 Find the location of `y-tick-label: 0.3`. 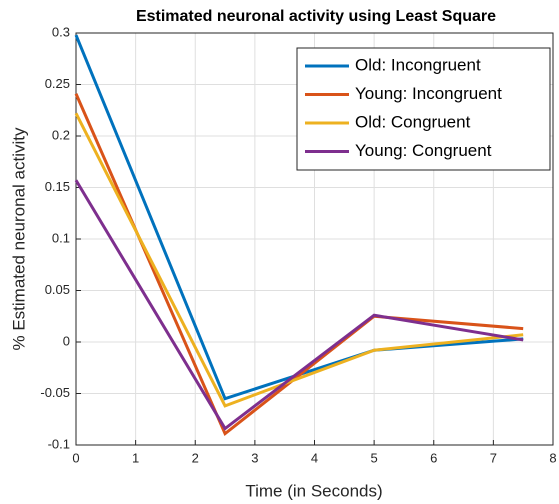

y-tick-label: 0.3 is located at coordinates (61, 31).